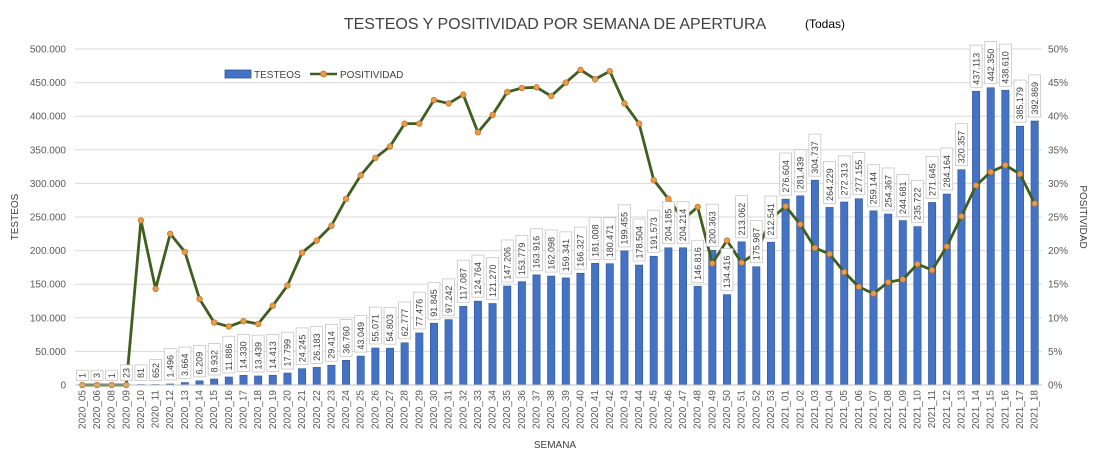 This screenshot has height=453, width=1110. I want to click on x-tick-label: 2021_05, so click(844, 409).